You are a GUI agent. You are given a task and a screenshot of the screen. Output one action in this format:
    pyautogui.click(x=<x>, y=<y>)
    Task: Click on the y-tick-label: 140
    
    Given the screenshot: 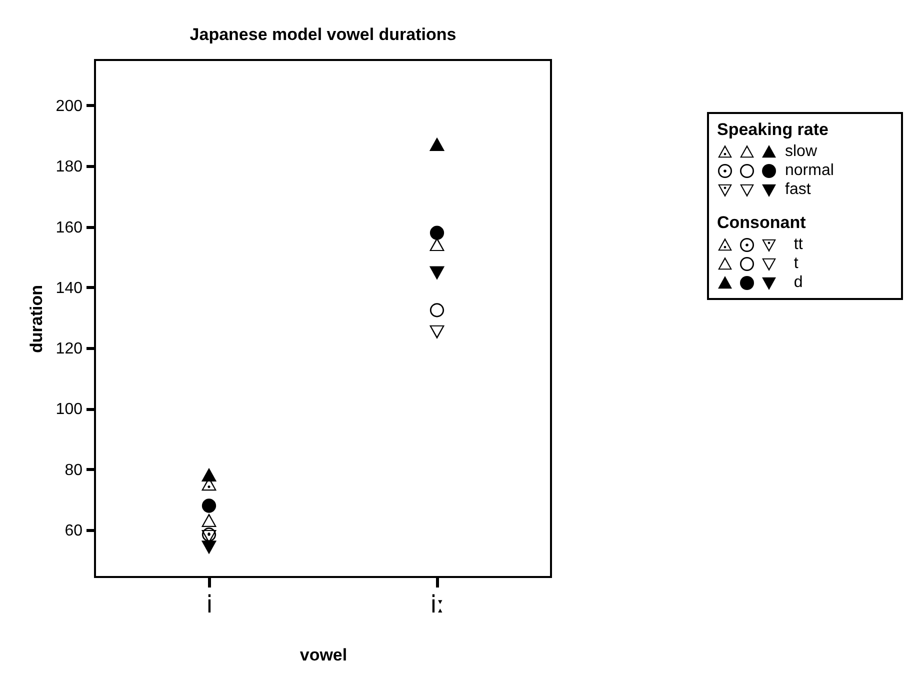 What is the action you would take?
    pyautogui.click(x=69, y=288)
    